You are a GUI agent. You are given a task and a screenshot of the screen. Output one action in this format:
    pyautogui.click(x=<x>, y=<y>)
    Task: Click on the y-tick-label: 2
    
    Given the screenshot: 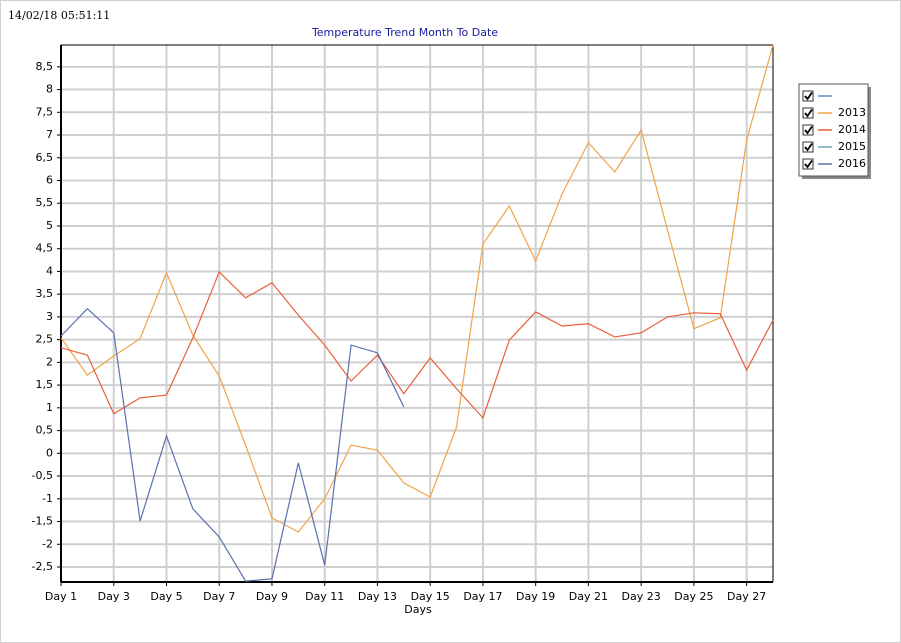 What is the action you would take?
    pyautogui.click(x=49, y=361)
    